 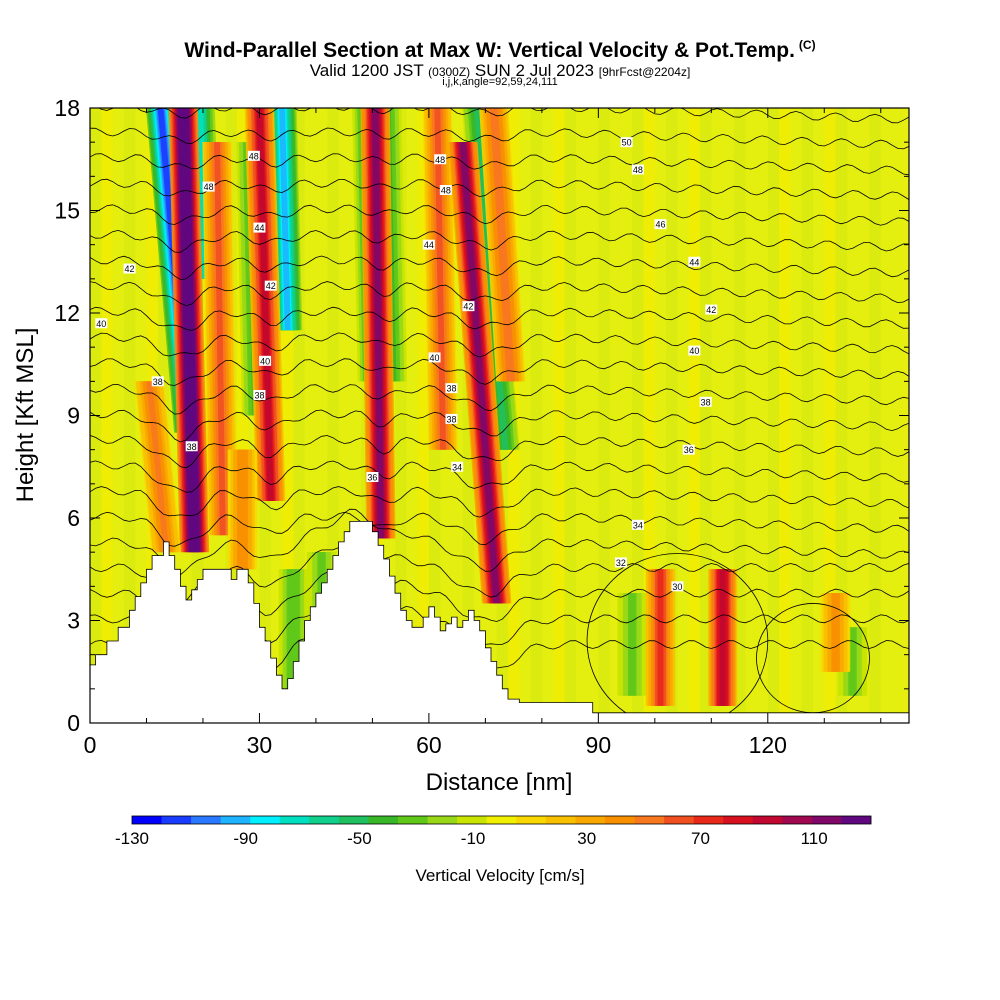 I want to click on colorbar-frame, so click(x=501, y=820).